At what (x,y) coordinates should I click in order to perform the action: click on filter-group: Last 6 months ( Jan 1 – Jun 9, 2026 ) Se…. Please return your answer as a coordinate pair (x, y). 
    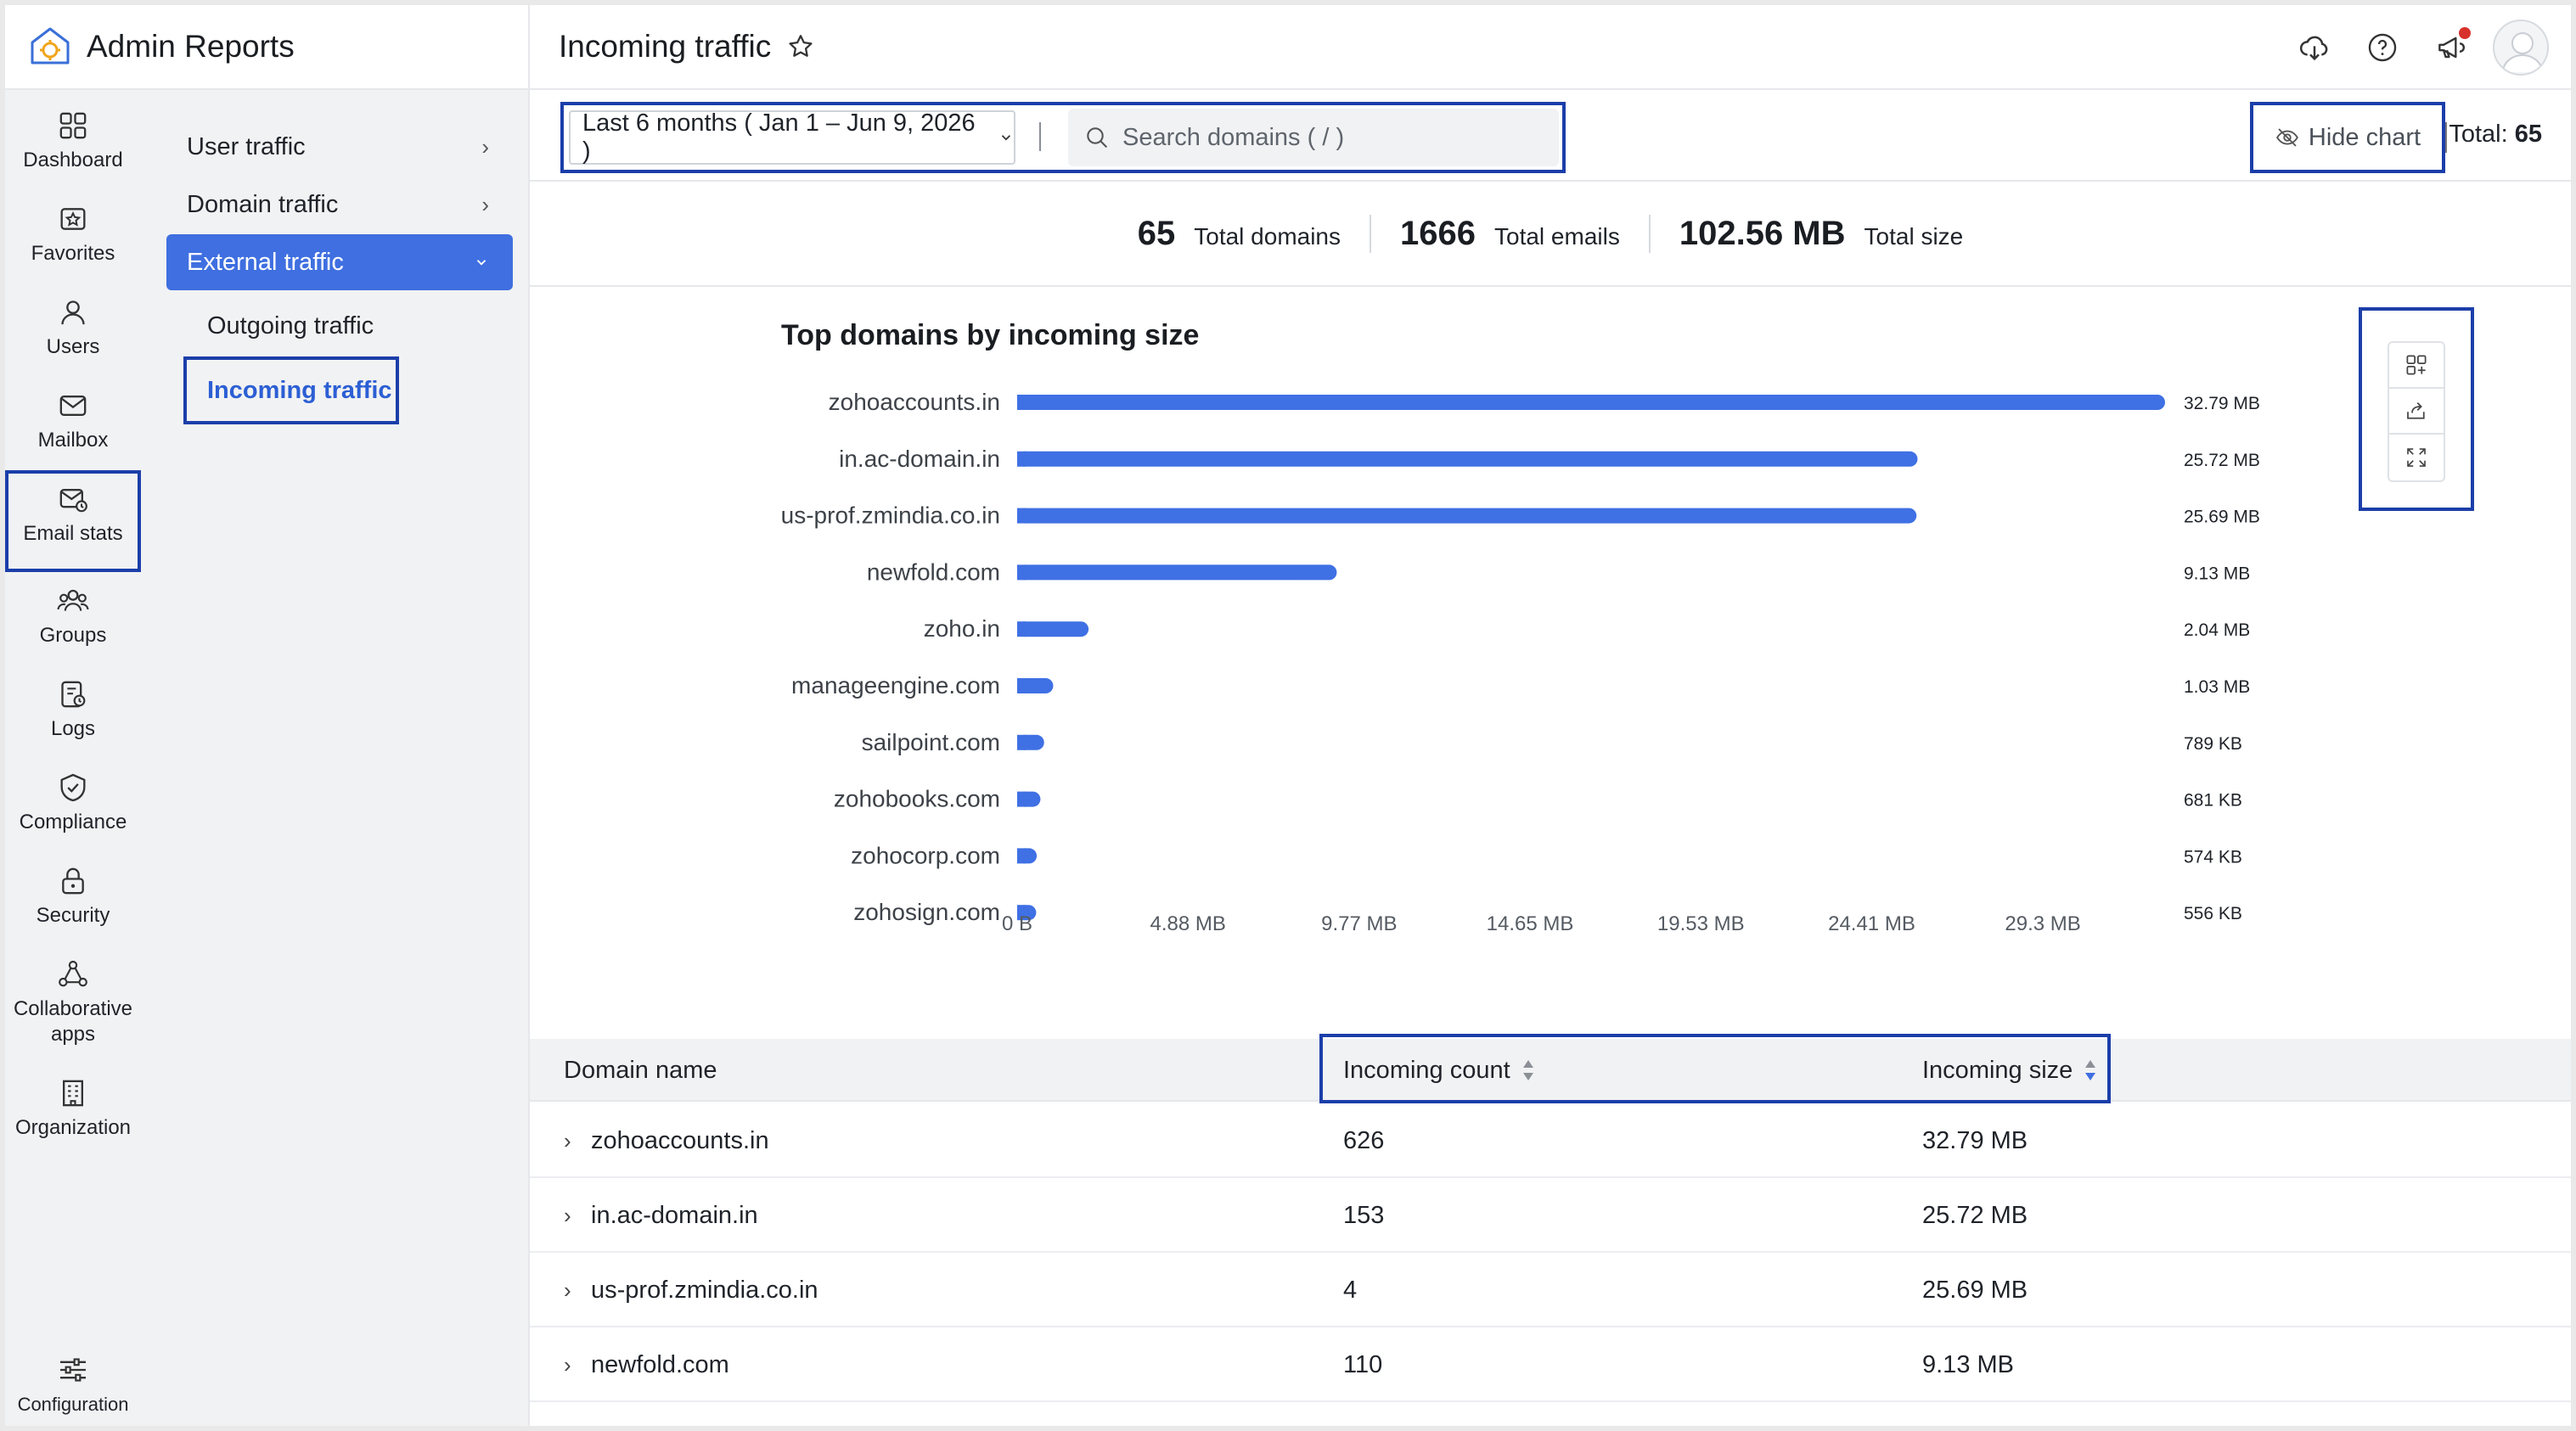
    Looking at the image, I should click on (1063, 137).